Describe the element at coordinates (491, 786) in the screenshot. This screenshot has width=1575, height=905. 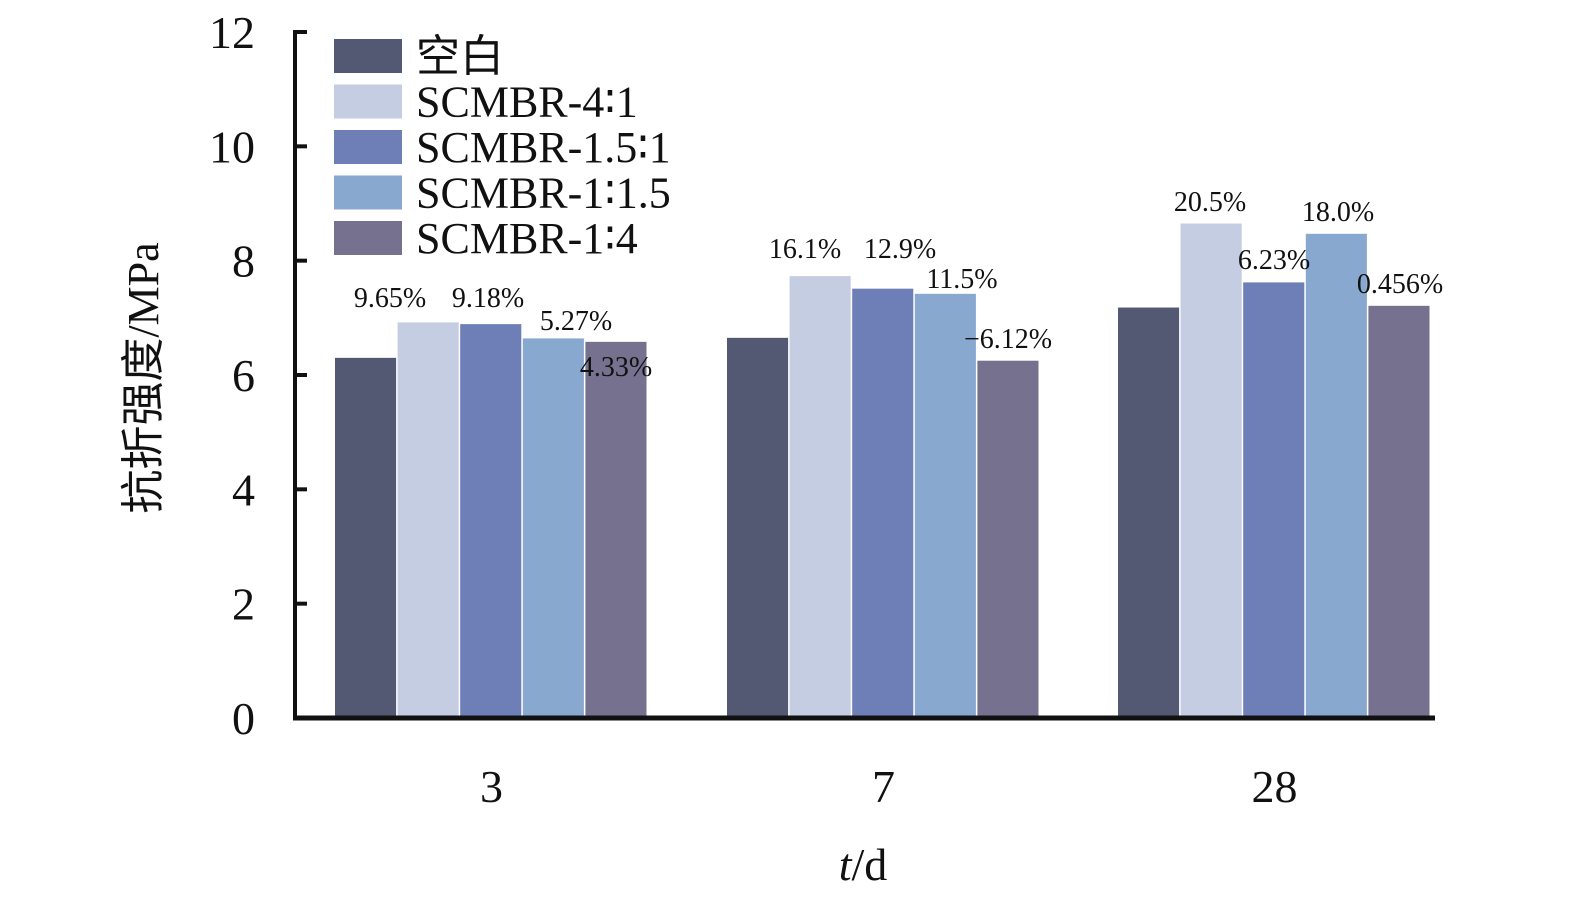
I see `x-category-label: 3` at that location.